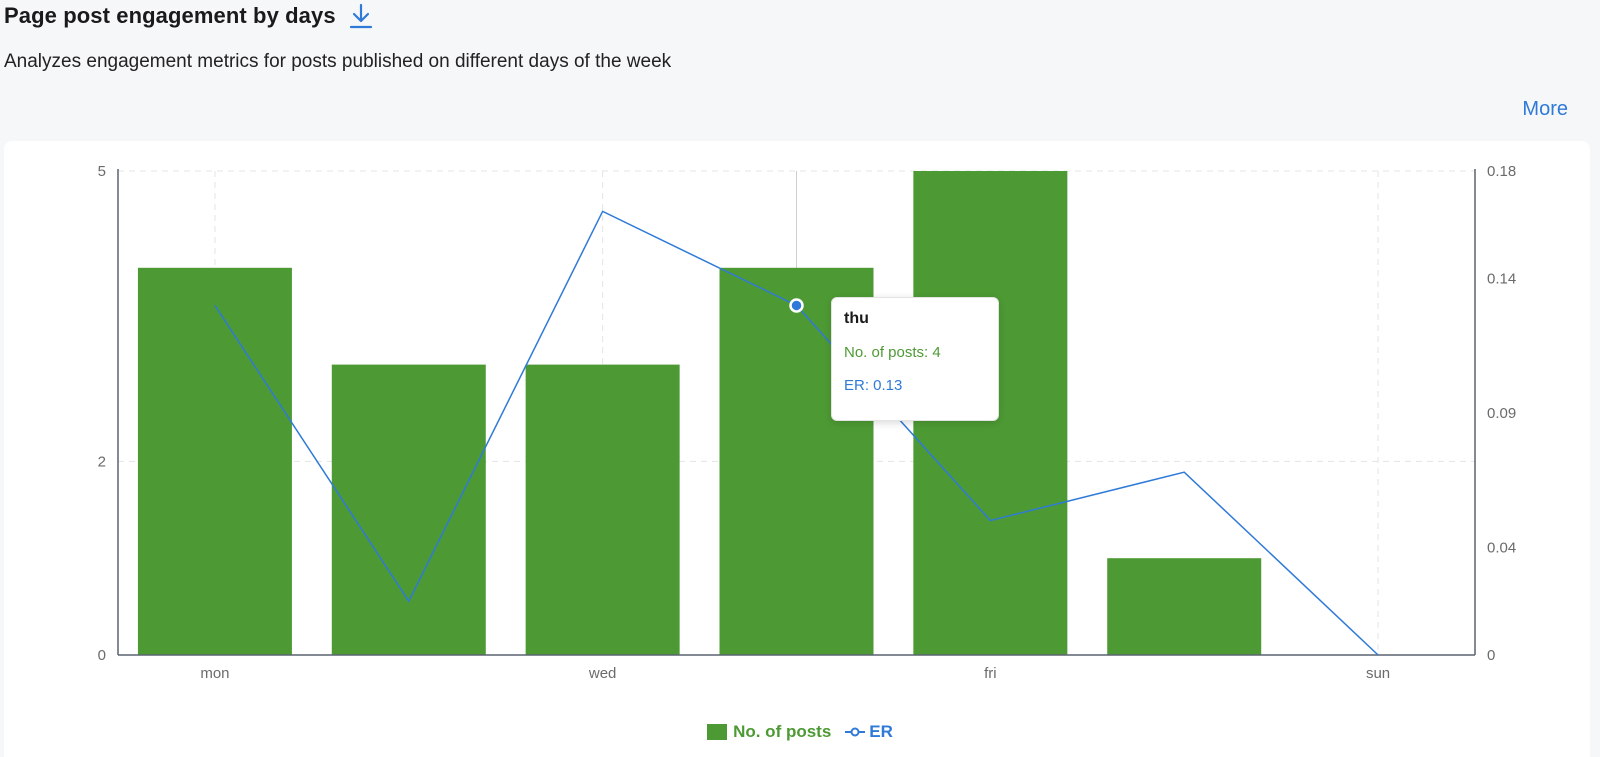 The width and height of the screenshot is (1600, 757). What do you see at coordinates (717, 732) in the screenshot?
I see `legend-bar-swatch` at bounding box center [717, 732].